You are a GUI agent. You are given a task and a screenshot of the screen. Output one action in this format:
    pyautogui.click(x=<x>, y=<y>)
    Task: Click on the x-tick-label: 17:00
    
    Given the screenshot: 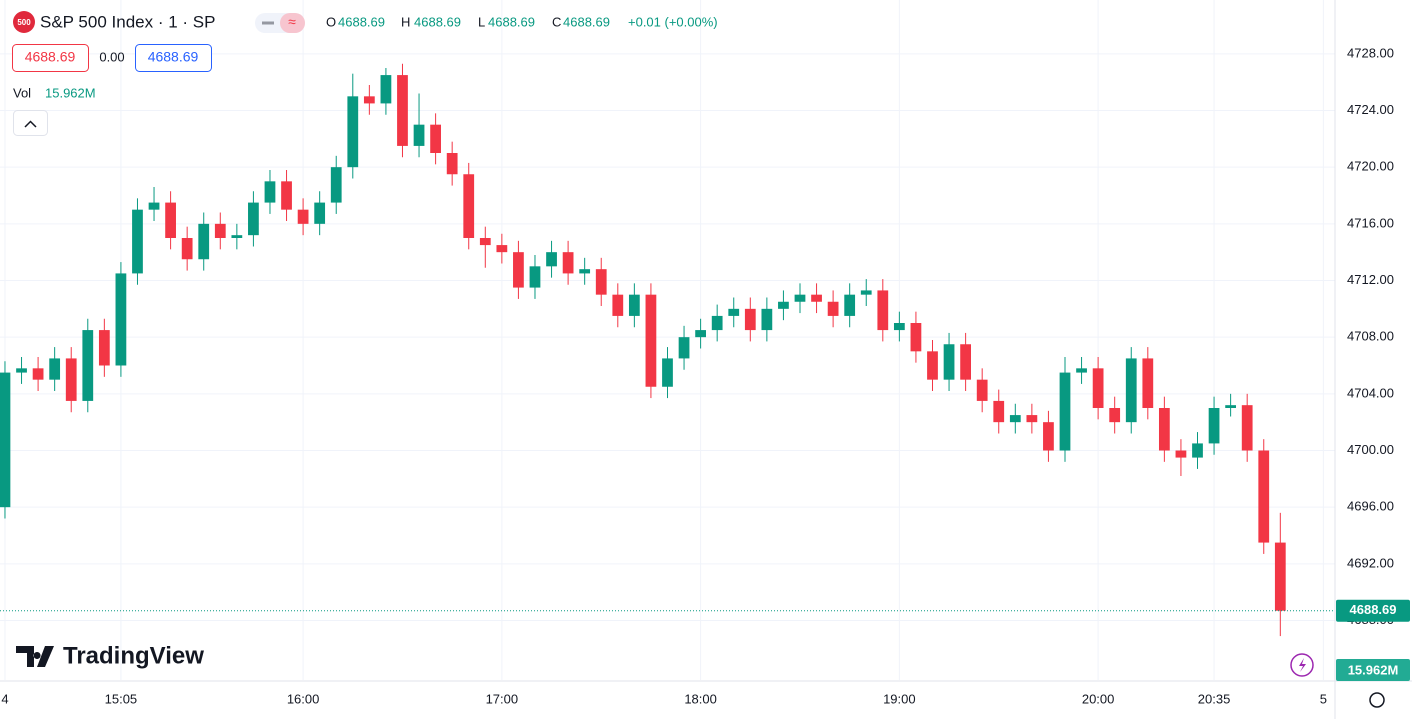 What is the action you would take?
    pyautogui.click(x=502, y=698)
    